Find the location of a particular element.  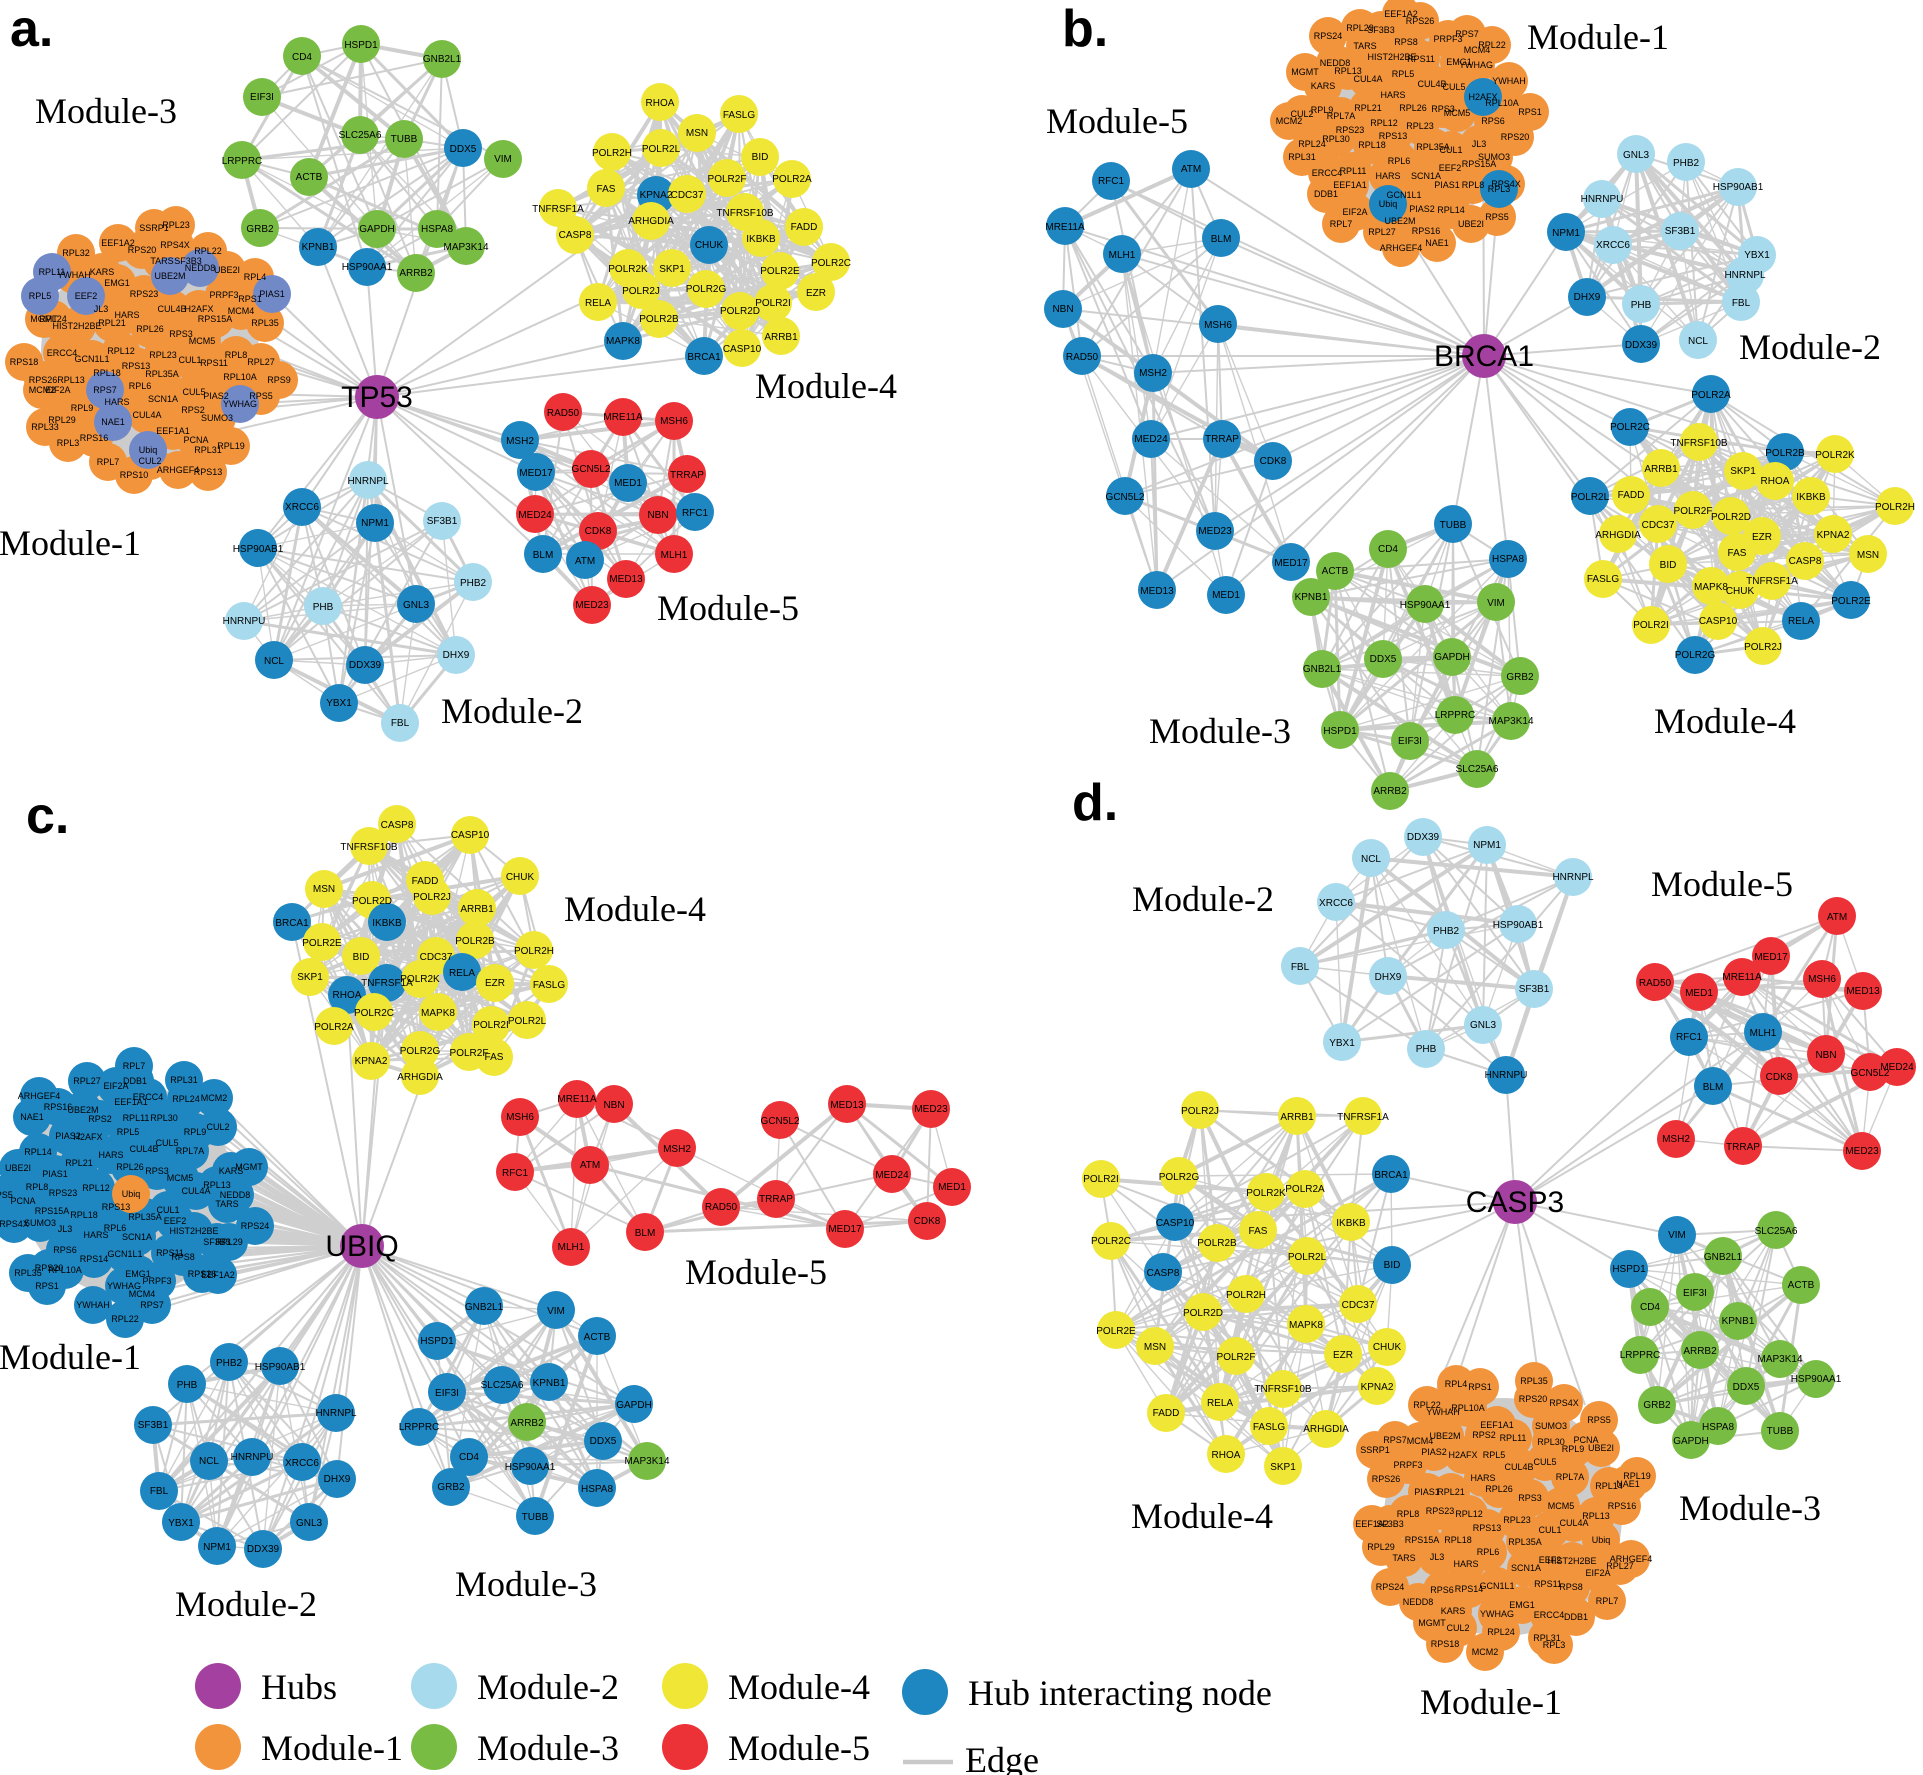

svg-text: PHB2 is located at coordinates (1446, 931).